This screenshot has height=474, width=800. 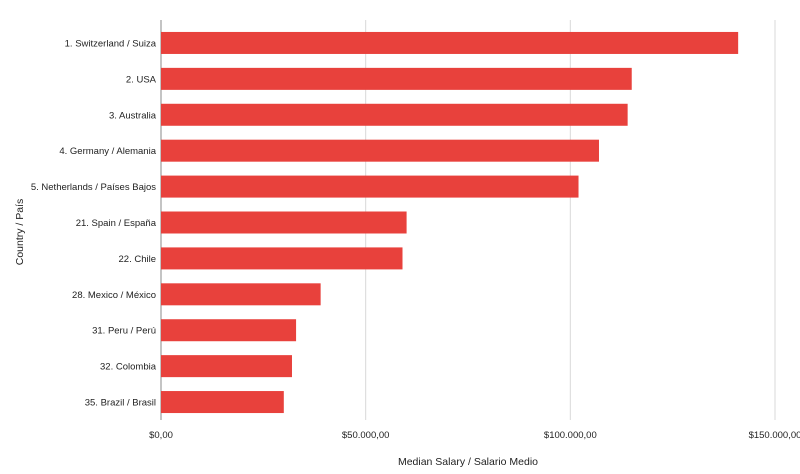 I want to click on bar-21-spain-espana, so click(x=284, y=222).